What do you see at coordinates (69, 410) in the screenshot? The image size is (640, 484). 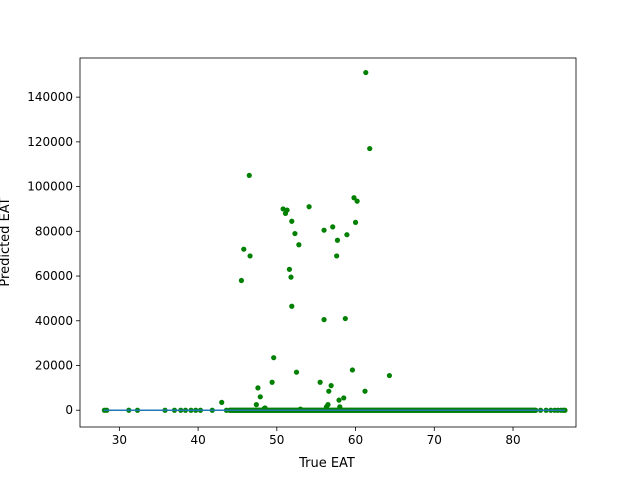 I see `y-tick-label: 0` at bounding box center [69, 410].